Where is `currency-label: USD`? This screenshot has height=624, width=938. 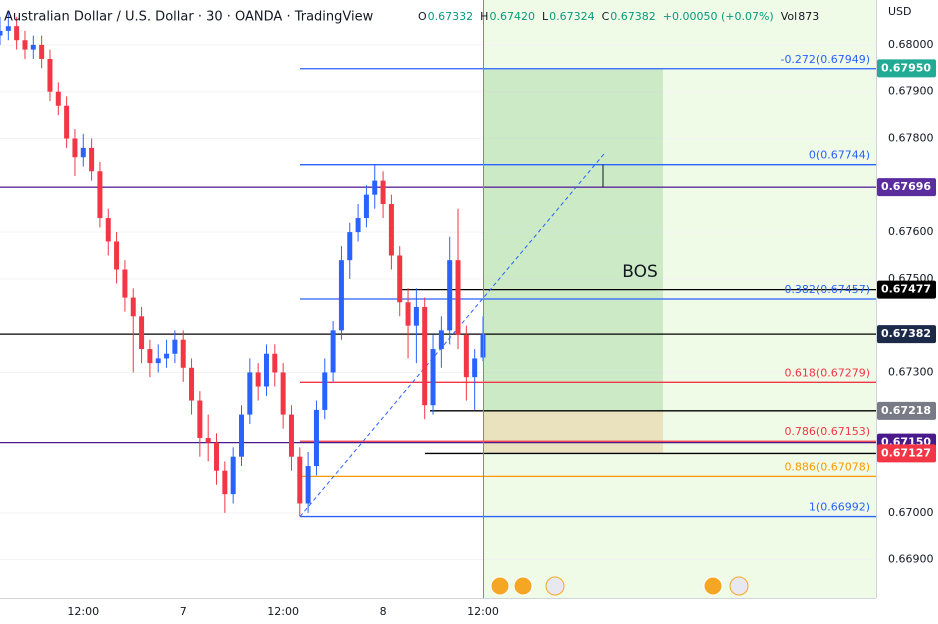 currency-label: USD is located at coordinates (900, 11).